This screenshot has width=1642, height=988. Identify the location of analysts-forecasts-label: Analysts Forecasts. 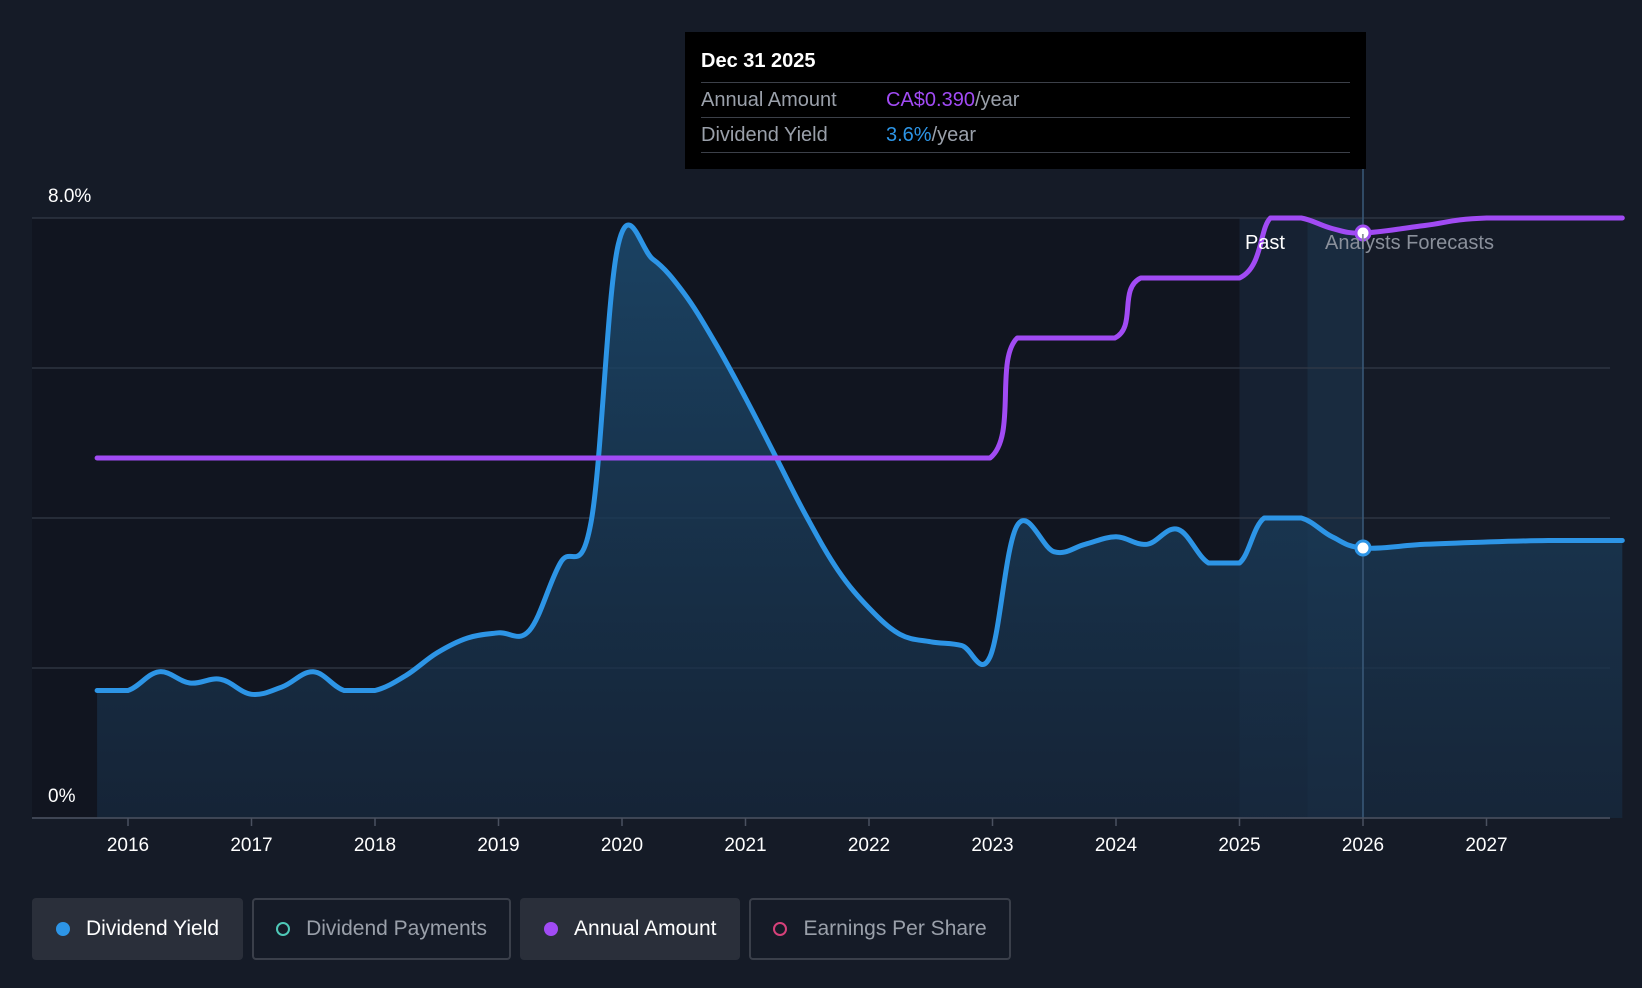
(1409, 243).